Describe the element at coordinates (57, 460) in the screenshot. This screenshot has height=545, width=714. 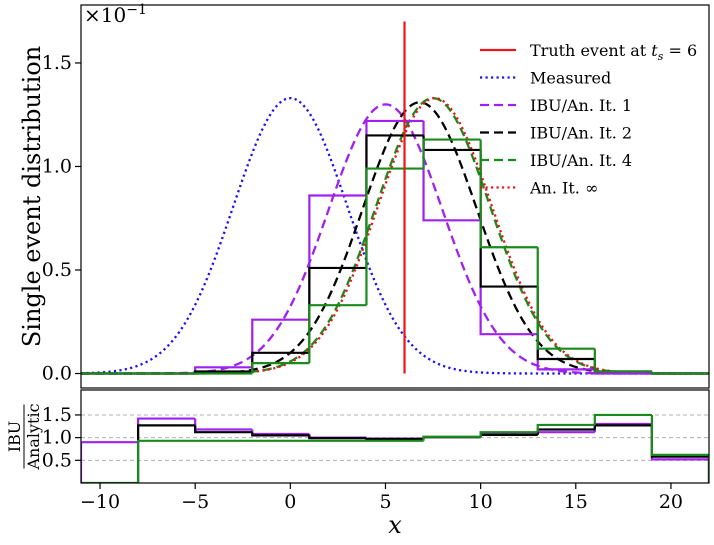
I see `ratio-ytick-label: 0.5` at that location.